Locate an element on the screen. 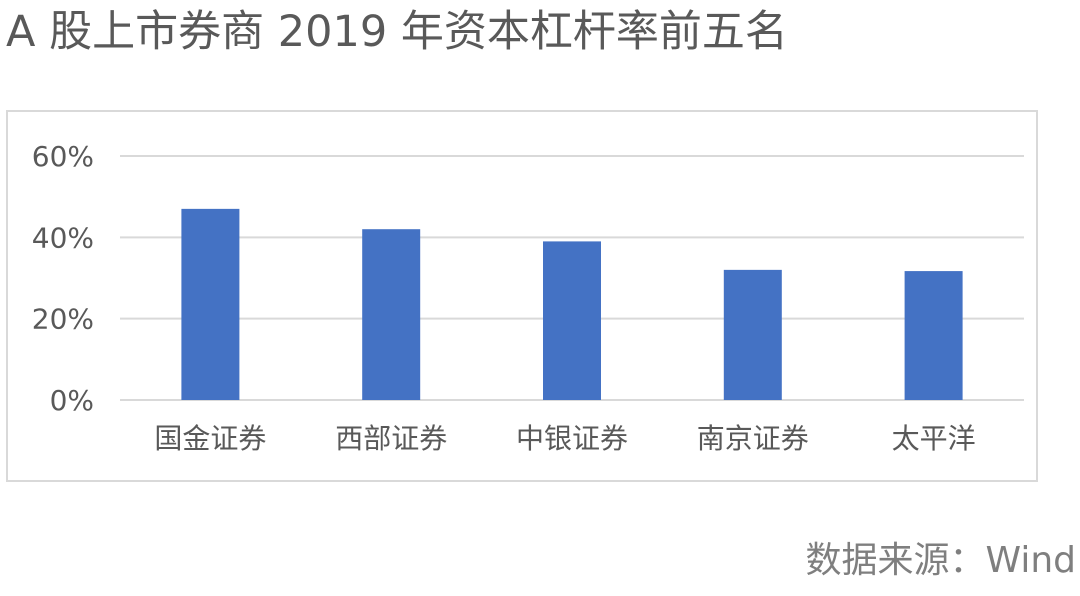 The height and width of the screenshot is (596, 1080). y-tick-label: 60% is located at coordinates (63, 156).